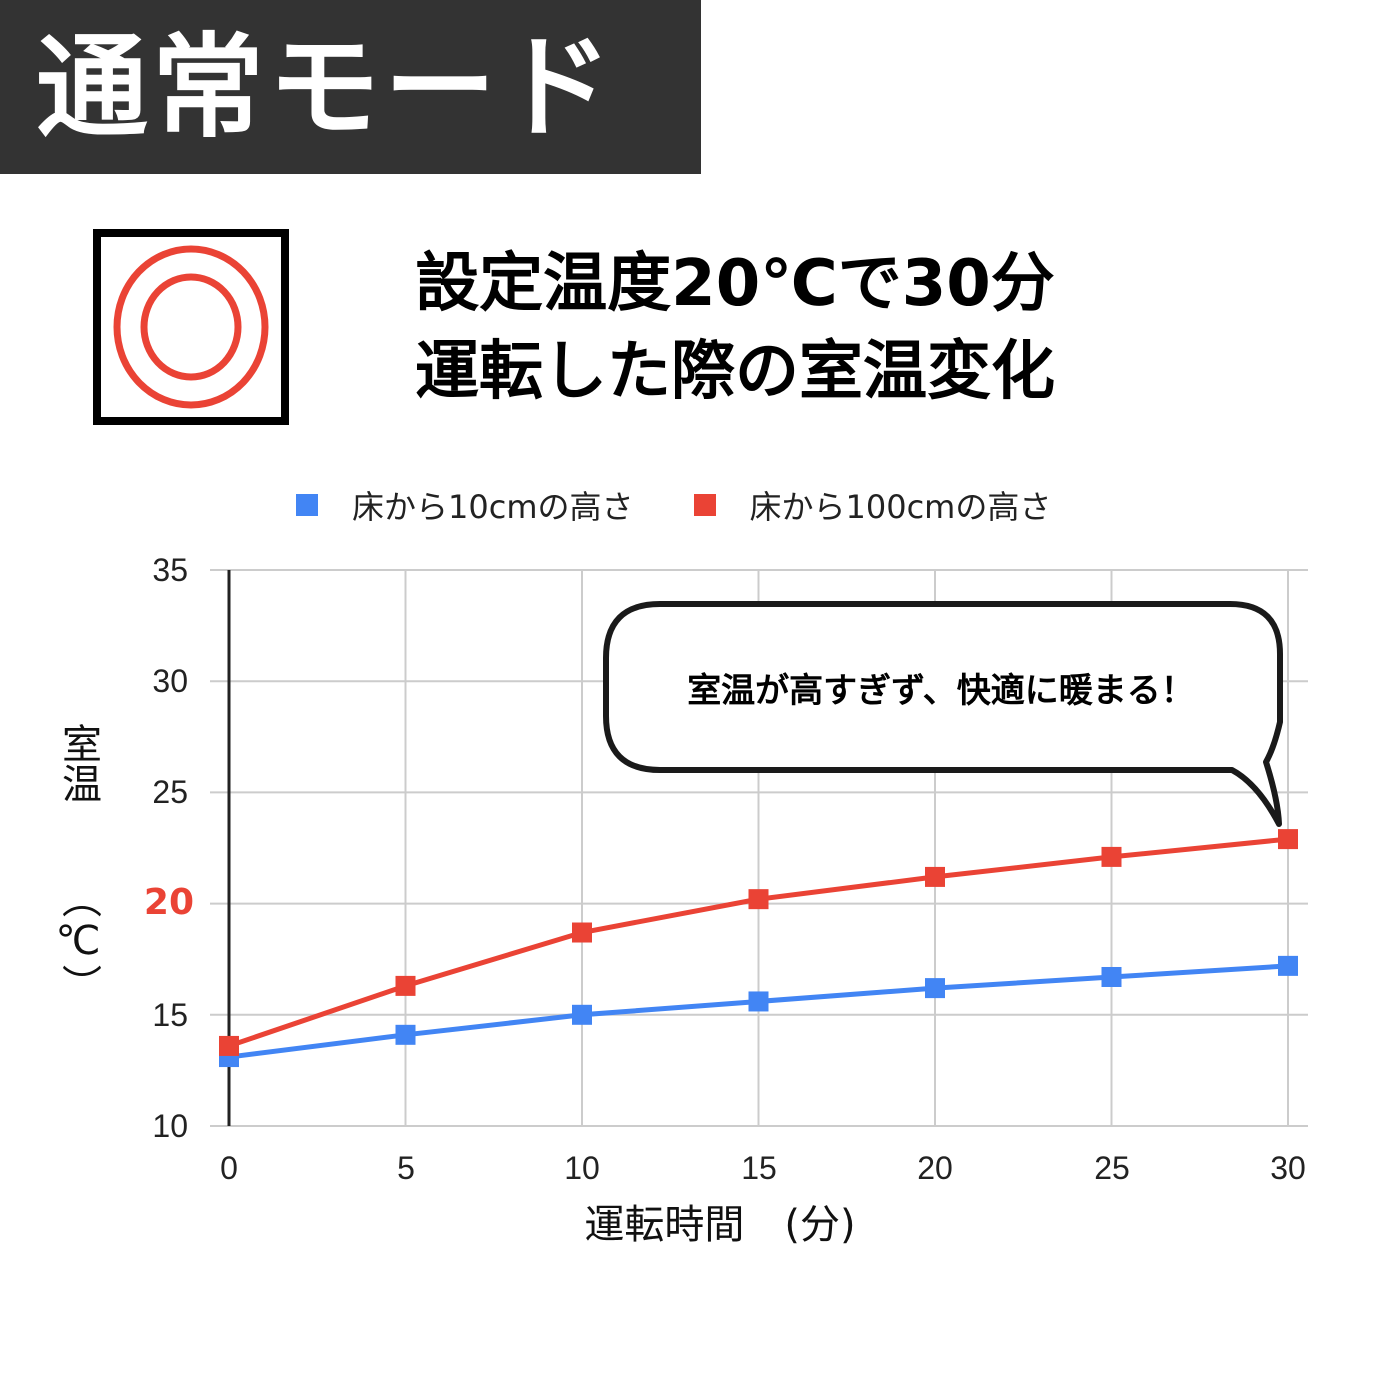 This screenshot has width=1400, height=1400. What do you see at coordinates (170, 1126) in the screenshot?
I see `y-tick-10: 10` at bounding box center [170, 1126].